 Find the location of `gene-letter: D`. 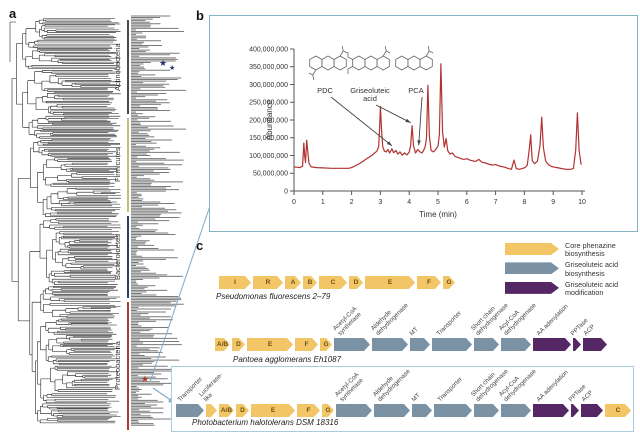

gene-letter: D is located at coordinates (238, 344).